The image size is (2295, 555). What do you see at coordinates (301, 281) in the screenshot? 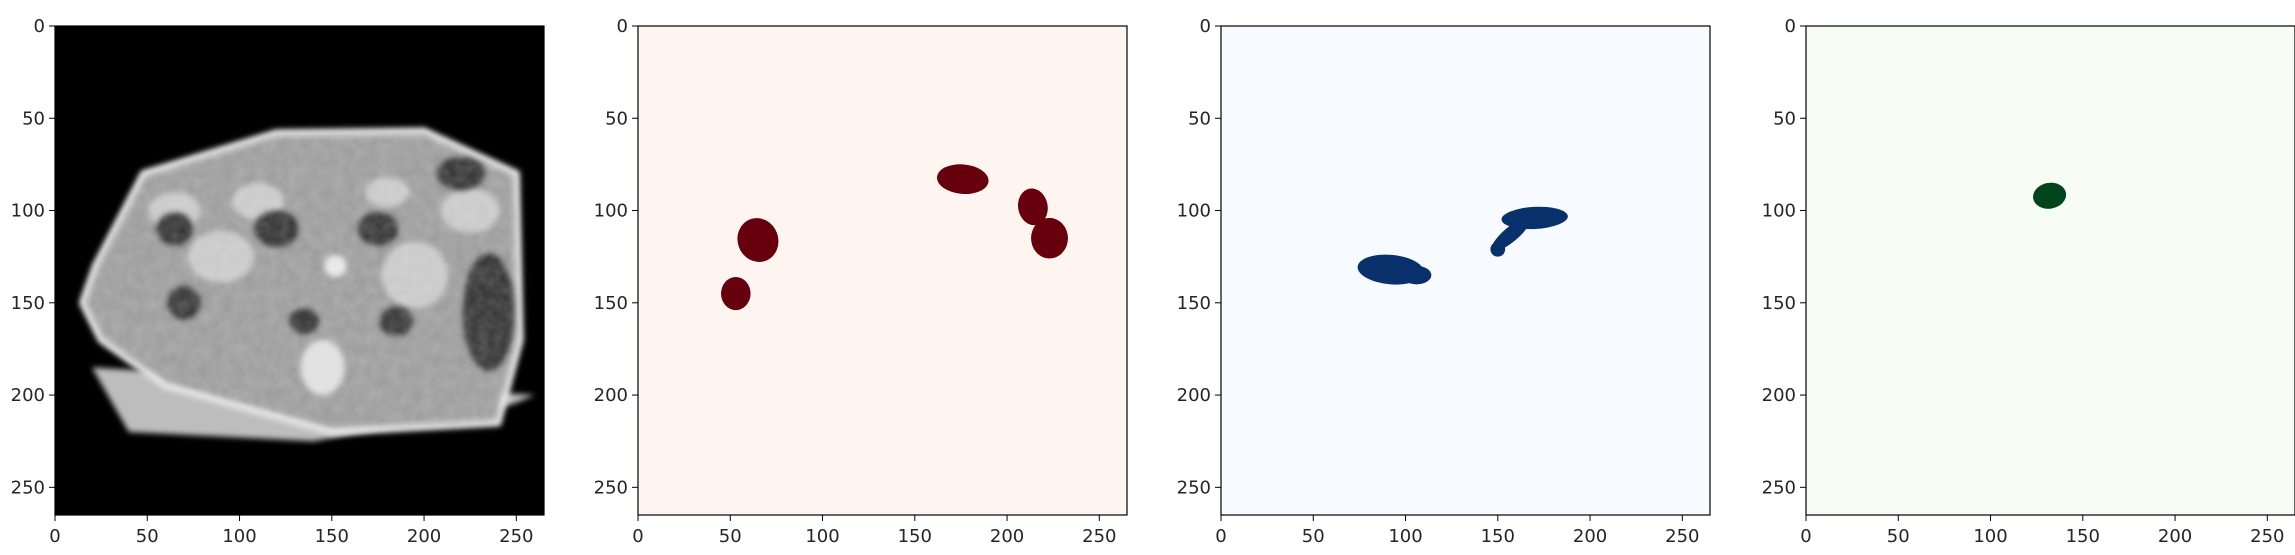
I see `mri-texture` at bounding box center [301, 281].